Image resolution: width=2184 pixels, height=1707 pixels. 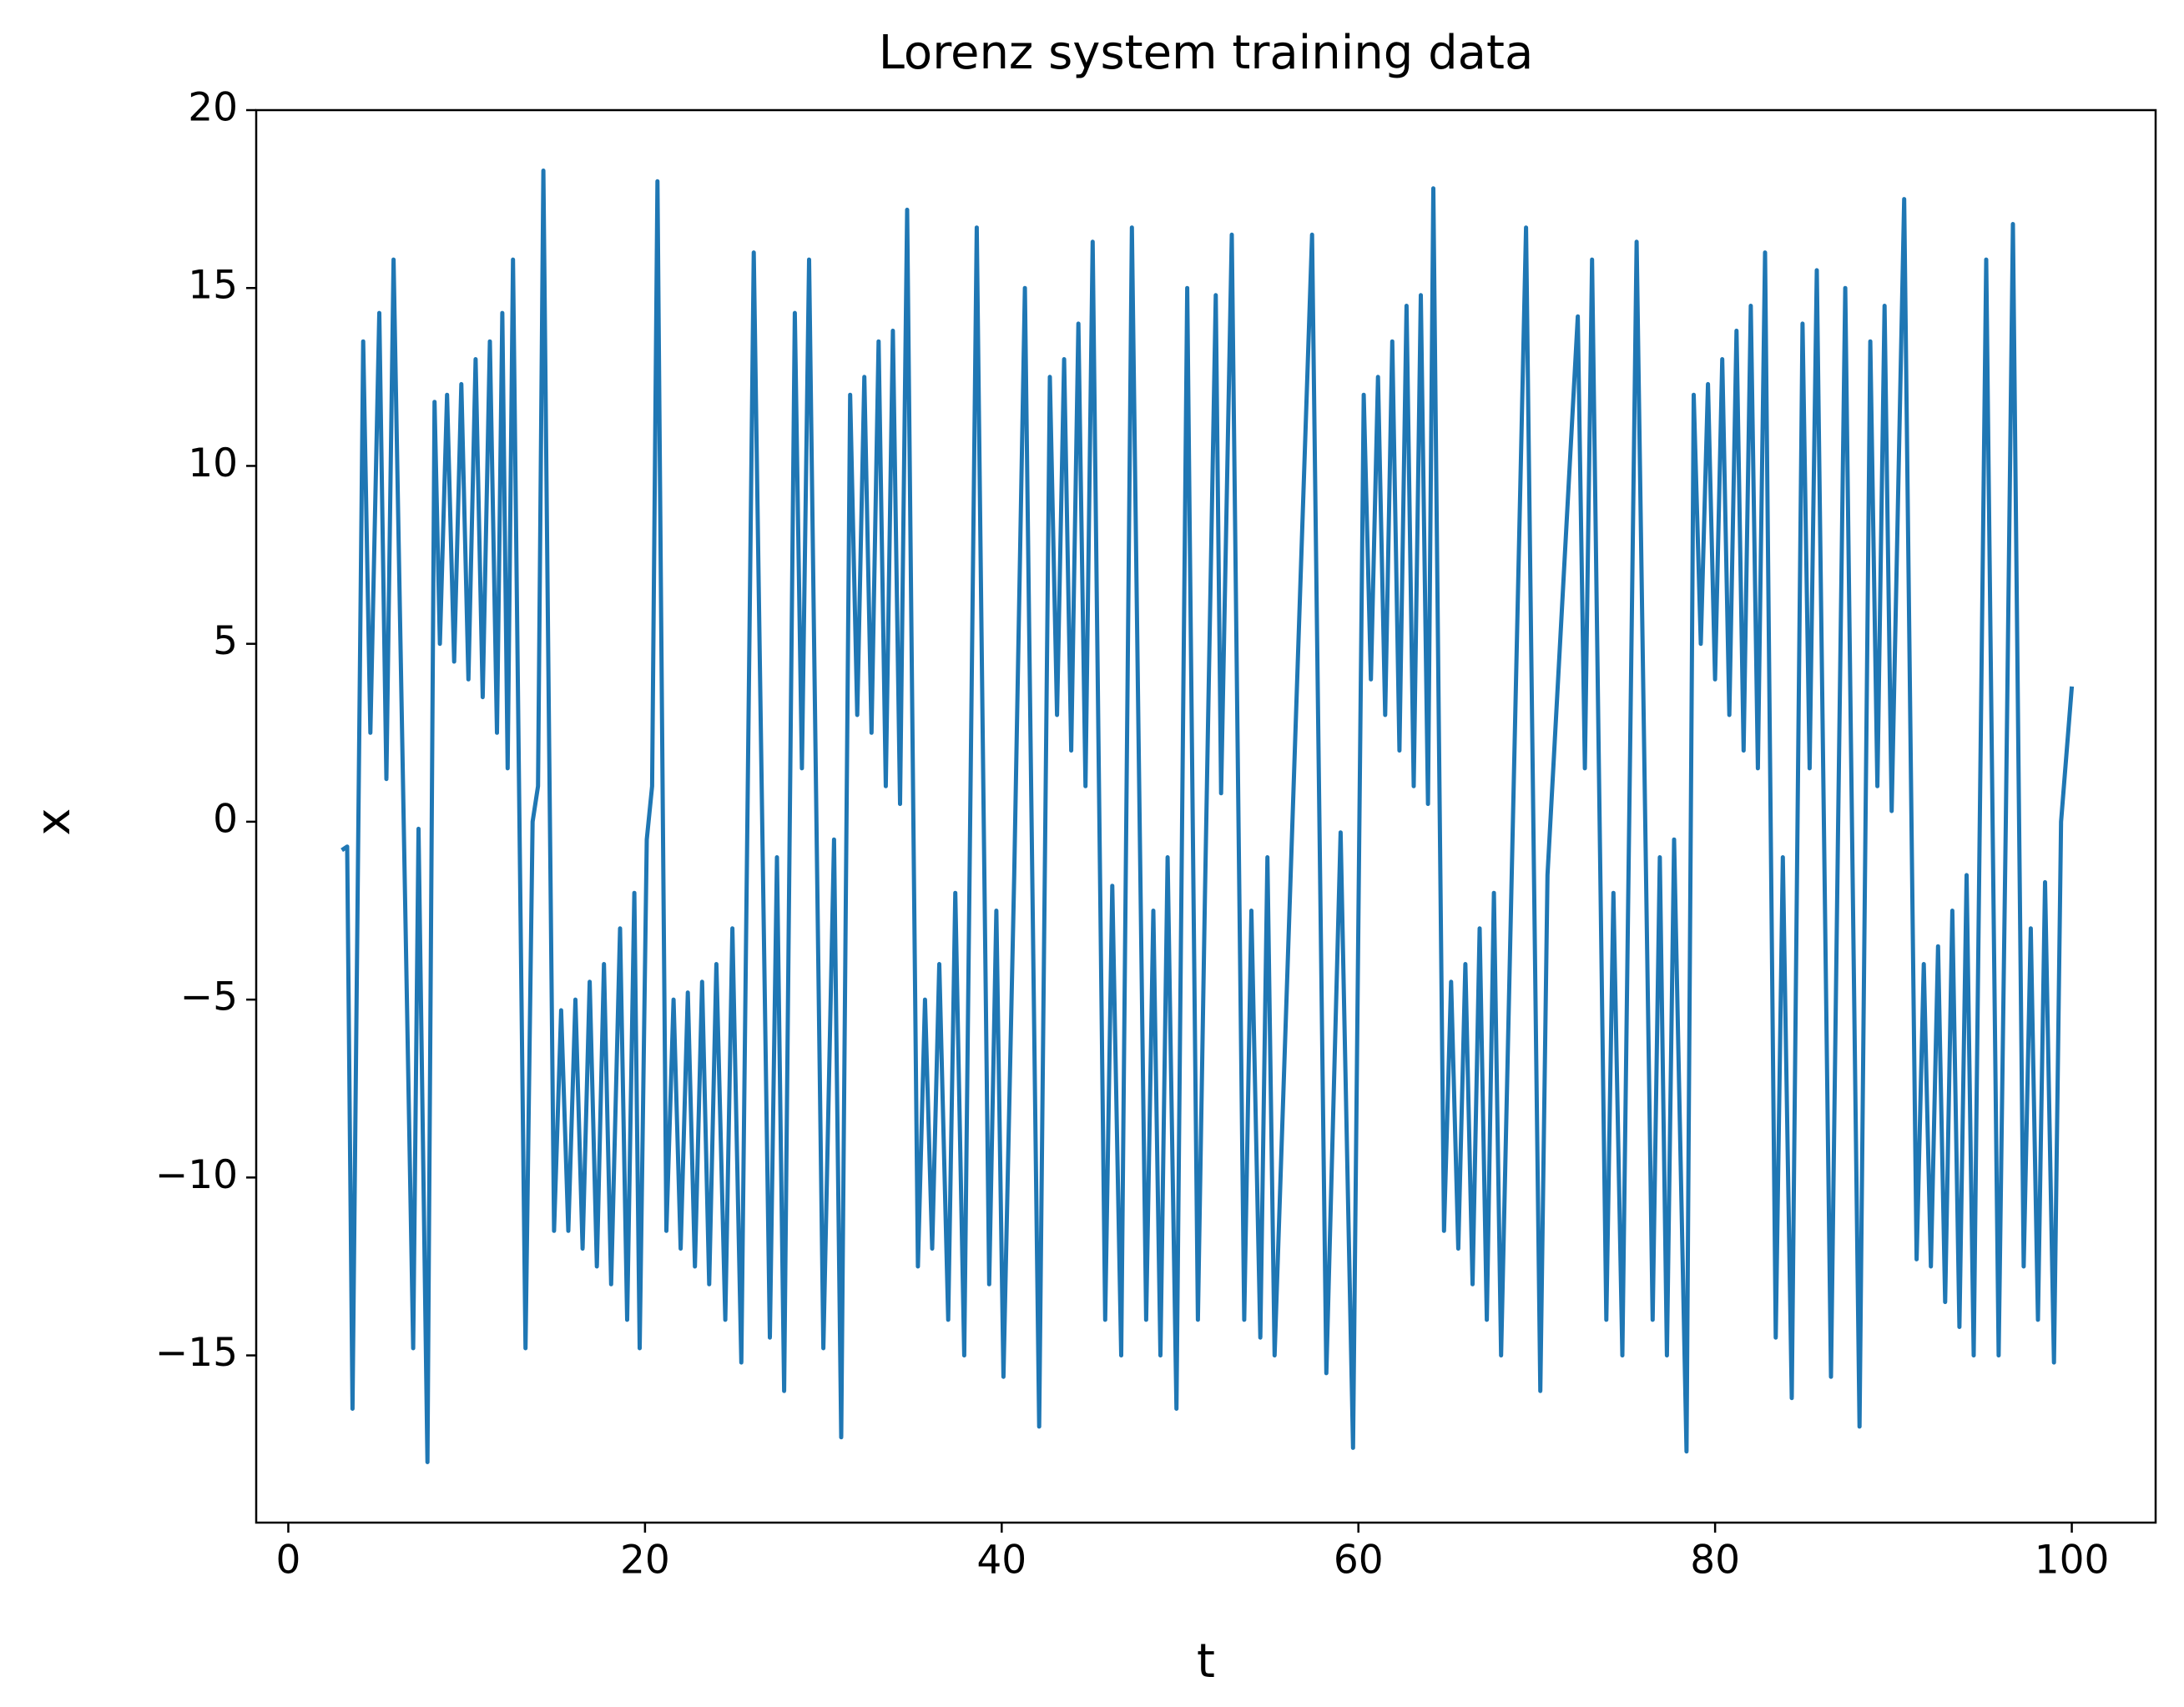 What do you see at coordinates (1206, 53) in the screenshot?
I see `chart-title: Lorenz system training data` at bounding box center [1206, 53].